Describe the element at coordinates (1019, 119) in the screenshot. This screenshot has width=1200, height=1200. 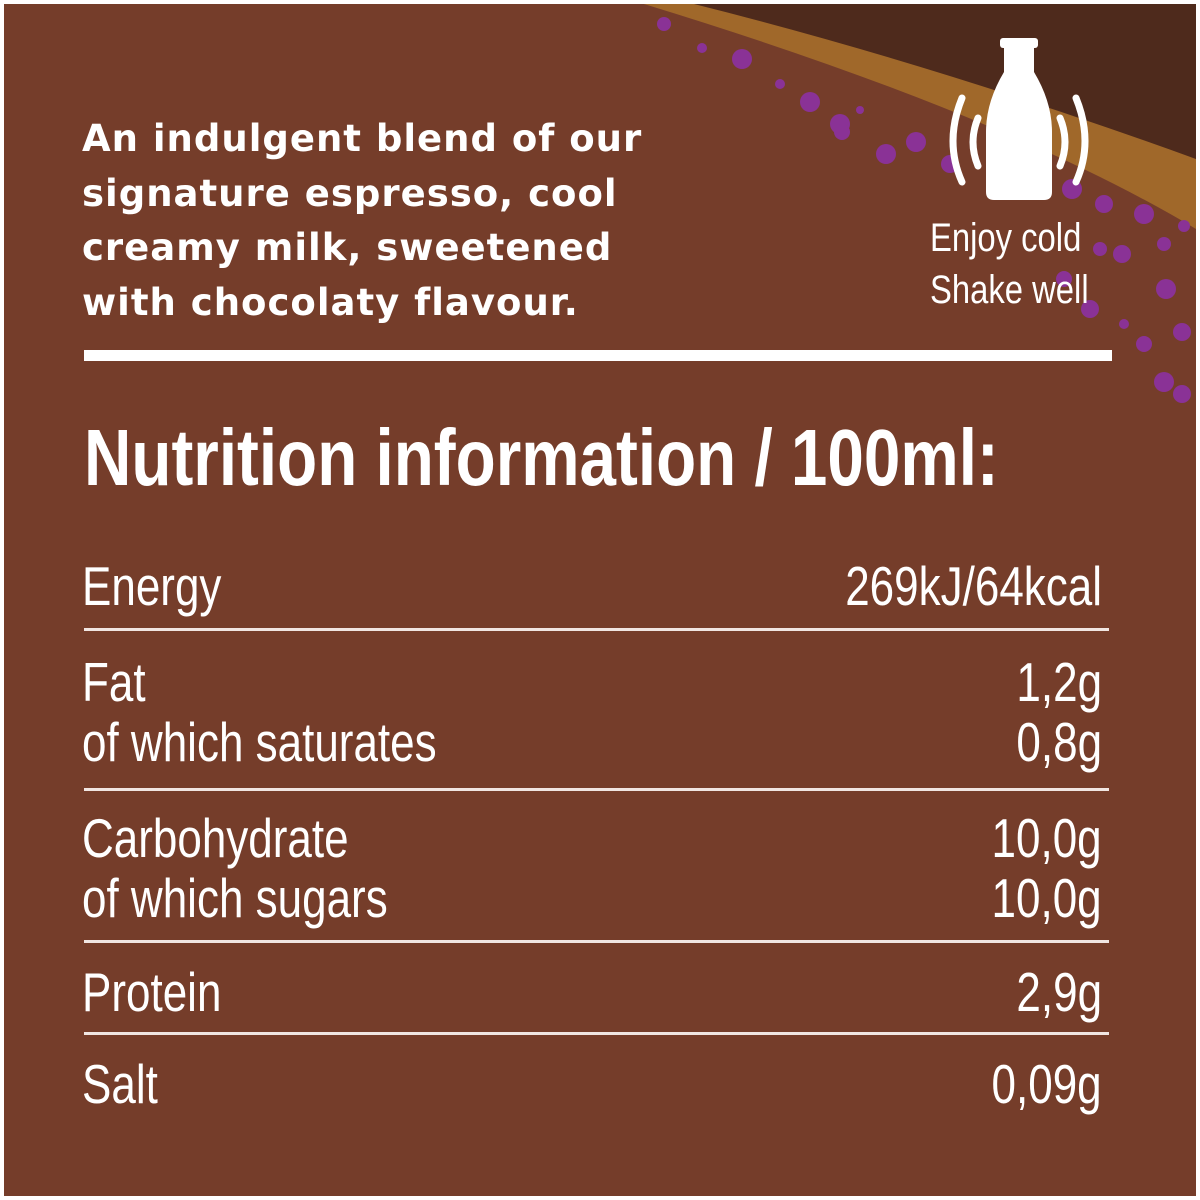
I see `shaking-bottle-icon` at that location.